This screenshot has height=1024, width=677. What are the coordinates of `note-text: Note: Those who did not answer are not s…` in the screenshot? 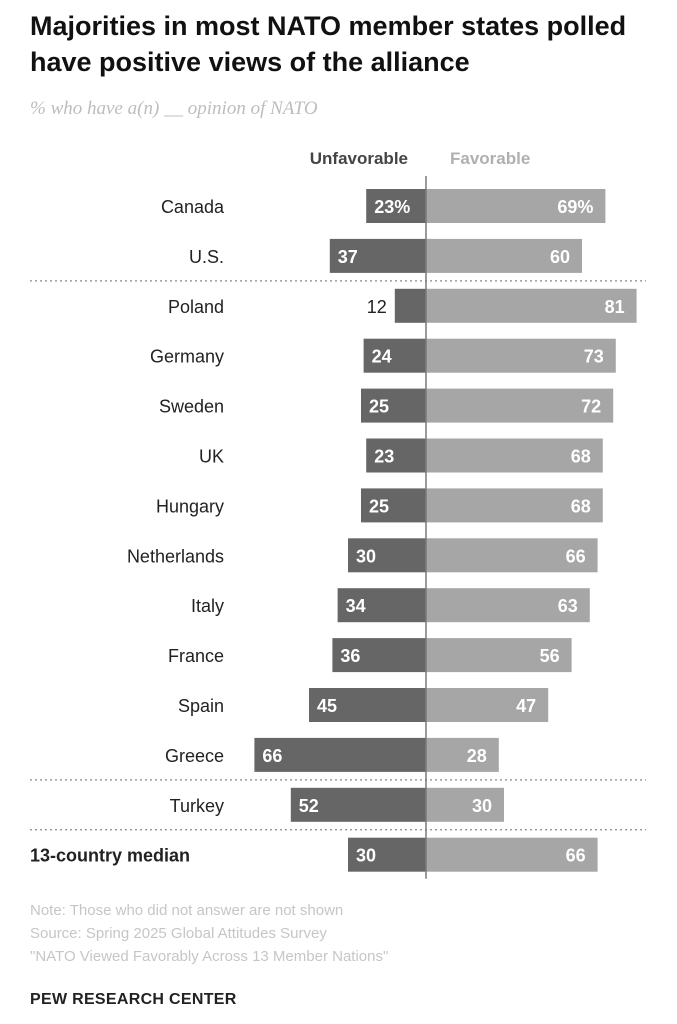 It's located at (187, 910).